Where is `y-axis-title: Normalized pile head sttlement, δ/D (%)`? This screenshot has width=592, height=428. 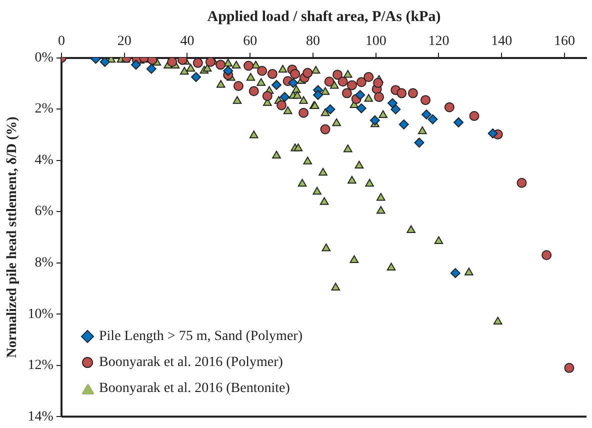 y-axis-title: Normalized pile head sttlement, δ/D (%) is located at coordinates (12, 237).